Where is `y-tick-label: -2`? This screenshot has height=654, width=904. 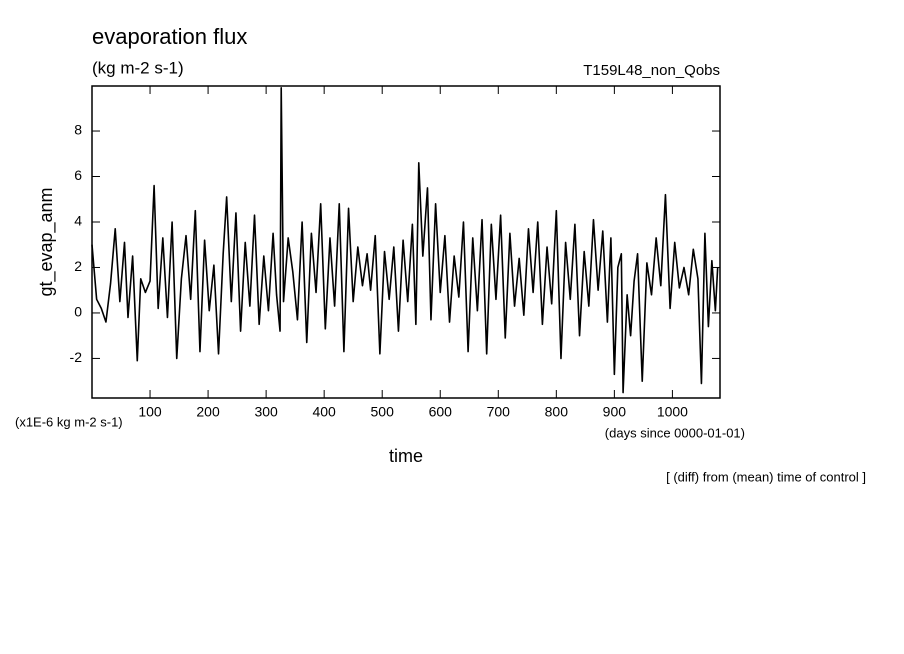 y-tick-label: -2 is located at coordinates (76, 357).